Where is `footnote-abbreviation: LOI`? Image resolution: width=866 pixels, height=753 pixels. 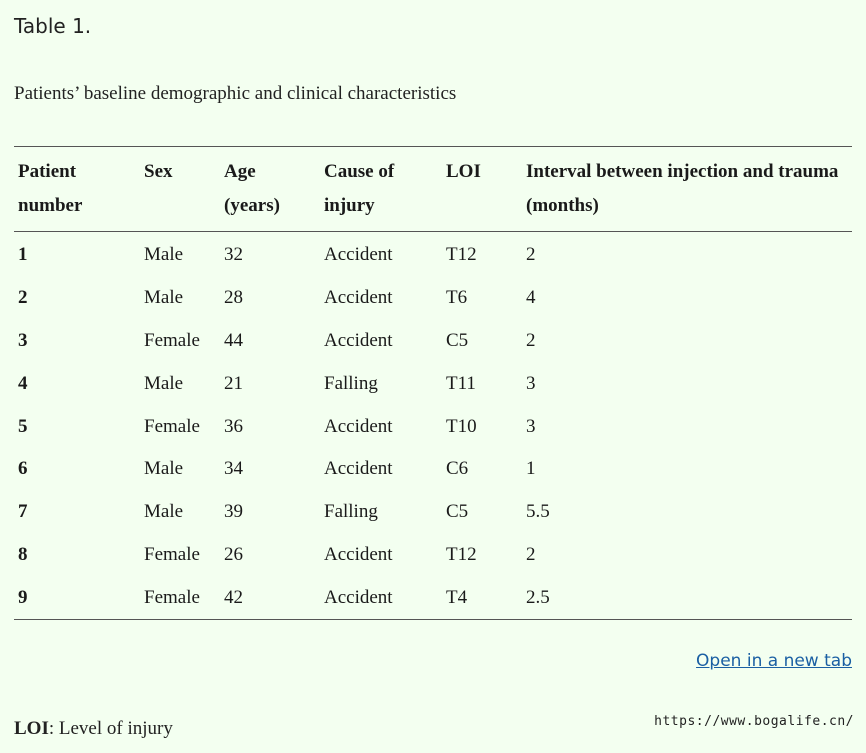 footnote-abbreviation: LOI is located at coordinates (31, 728).